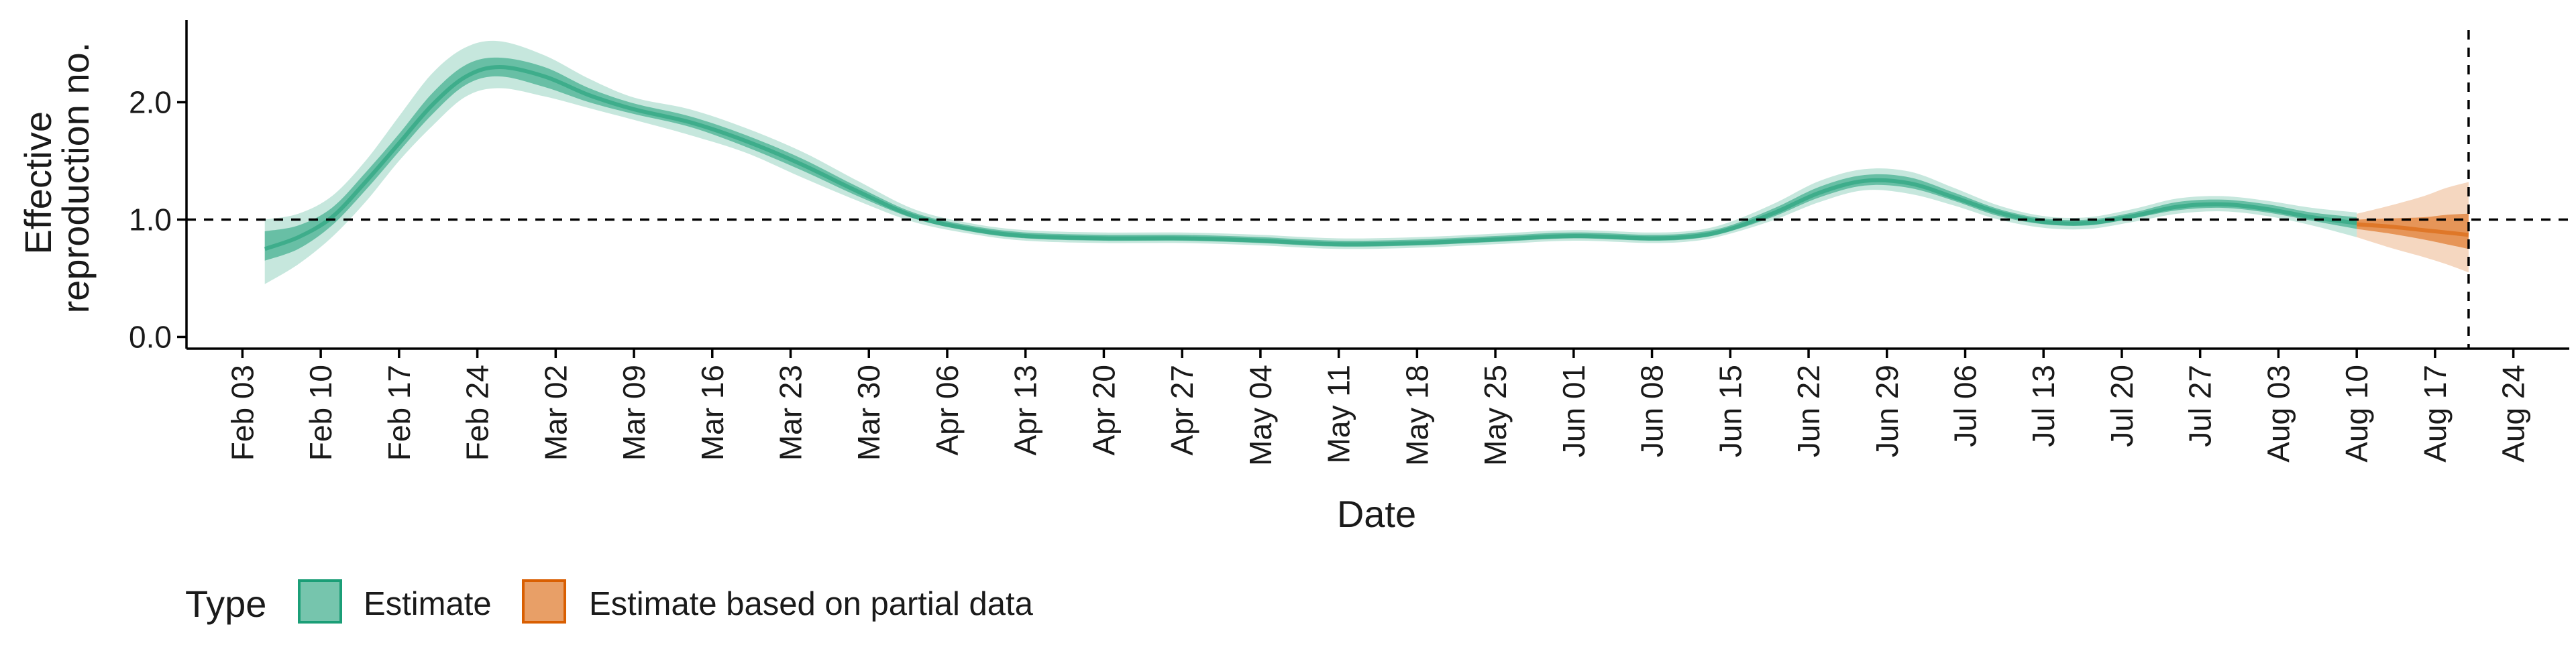 The width and height of the screenshot is (2576, 647). Describe the element at coordinates (2278, 414) in the screenshot. I see `x-tick-label: Aug 03` at that location.